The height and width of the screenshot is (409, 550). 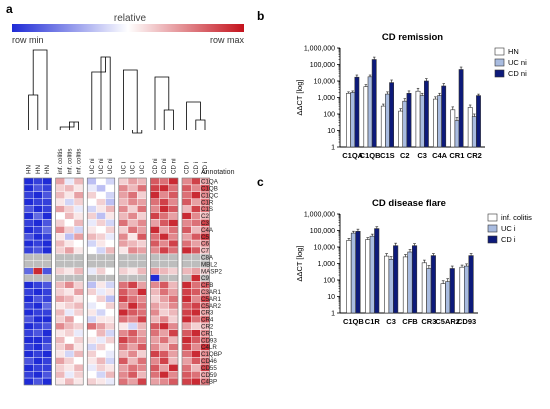 I want to click on y-tick-label: 1,000,000, so click(x=319, y=49).